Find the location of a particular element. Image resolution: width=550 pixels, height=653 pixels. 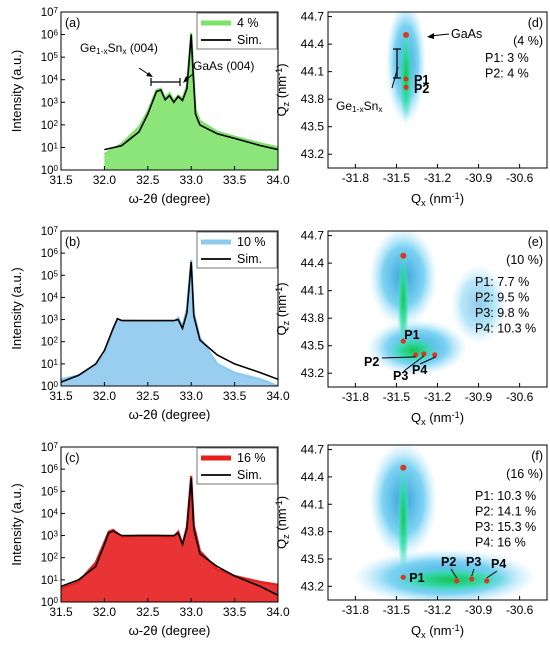

panel-label: (f) is located at coordinates (537, 456).